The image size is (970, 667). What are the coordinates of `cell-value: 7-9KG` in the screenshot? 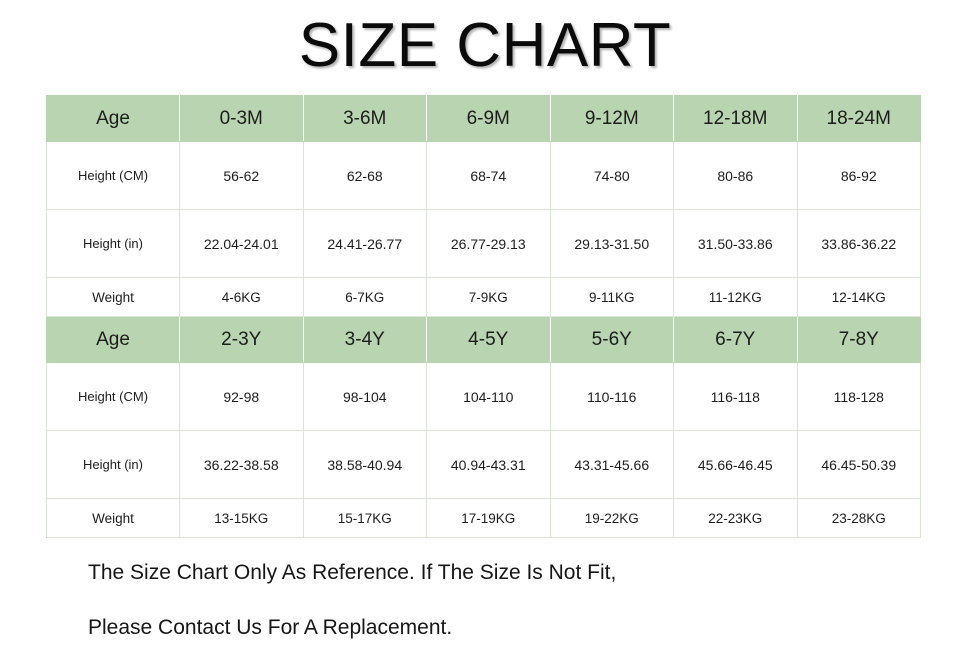 It's located at (488, 297).